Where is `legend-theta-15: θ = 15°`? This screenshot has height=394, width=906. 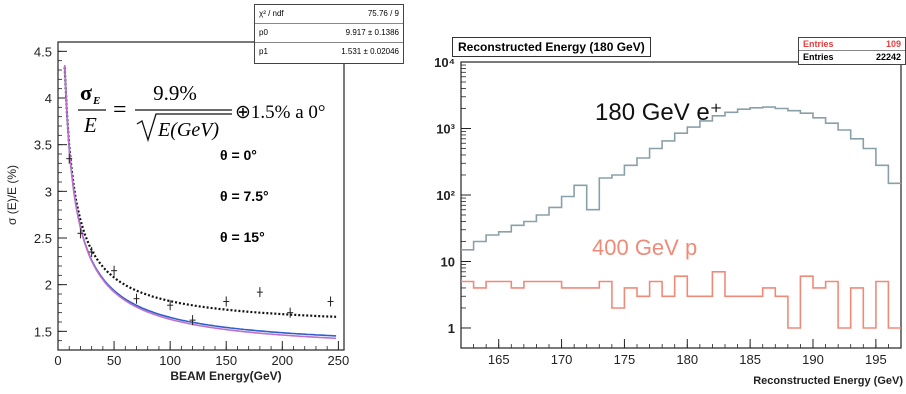 legend-theta-15: θ = 15° is located at coordinates (242, 237).